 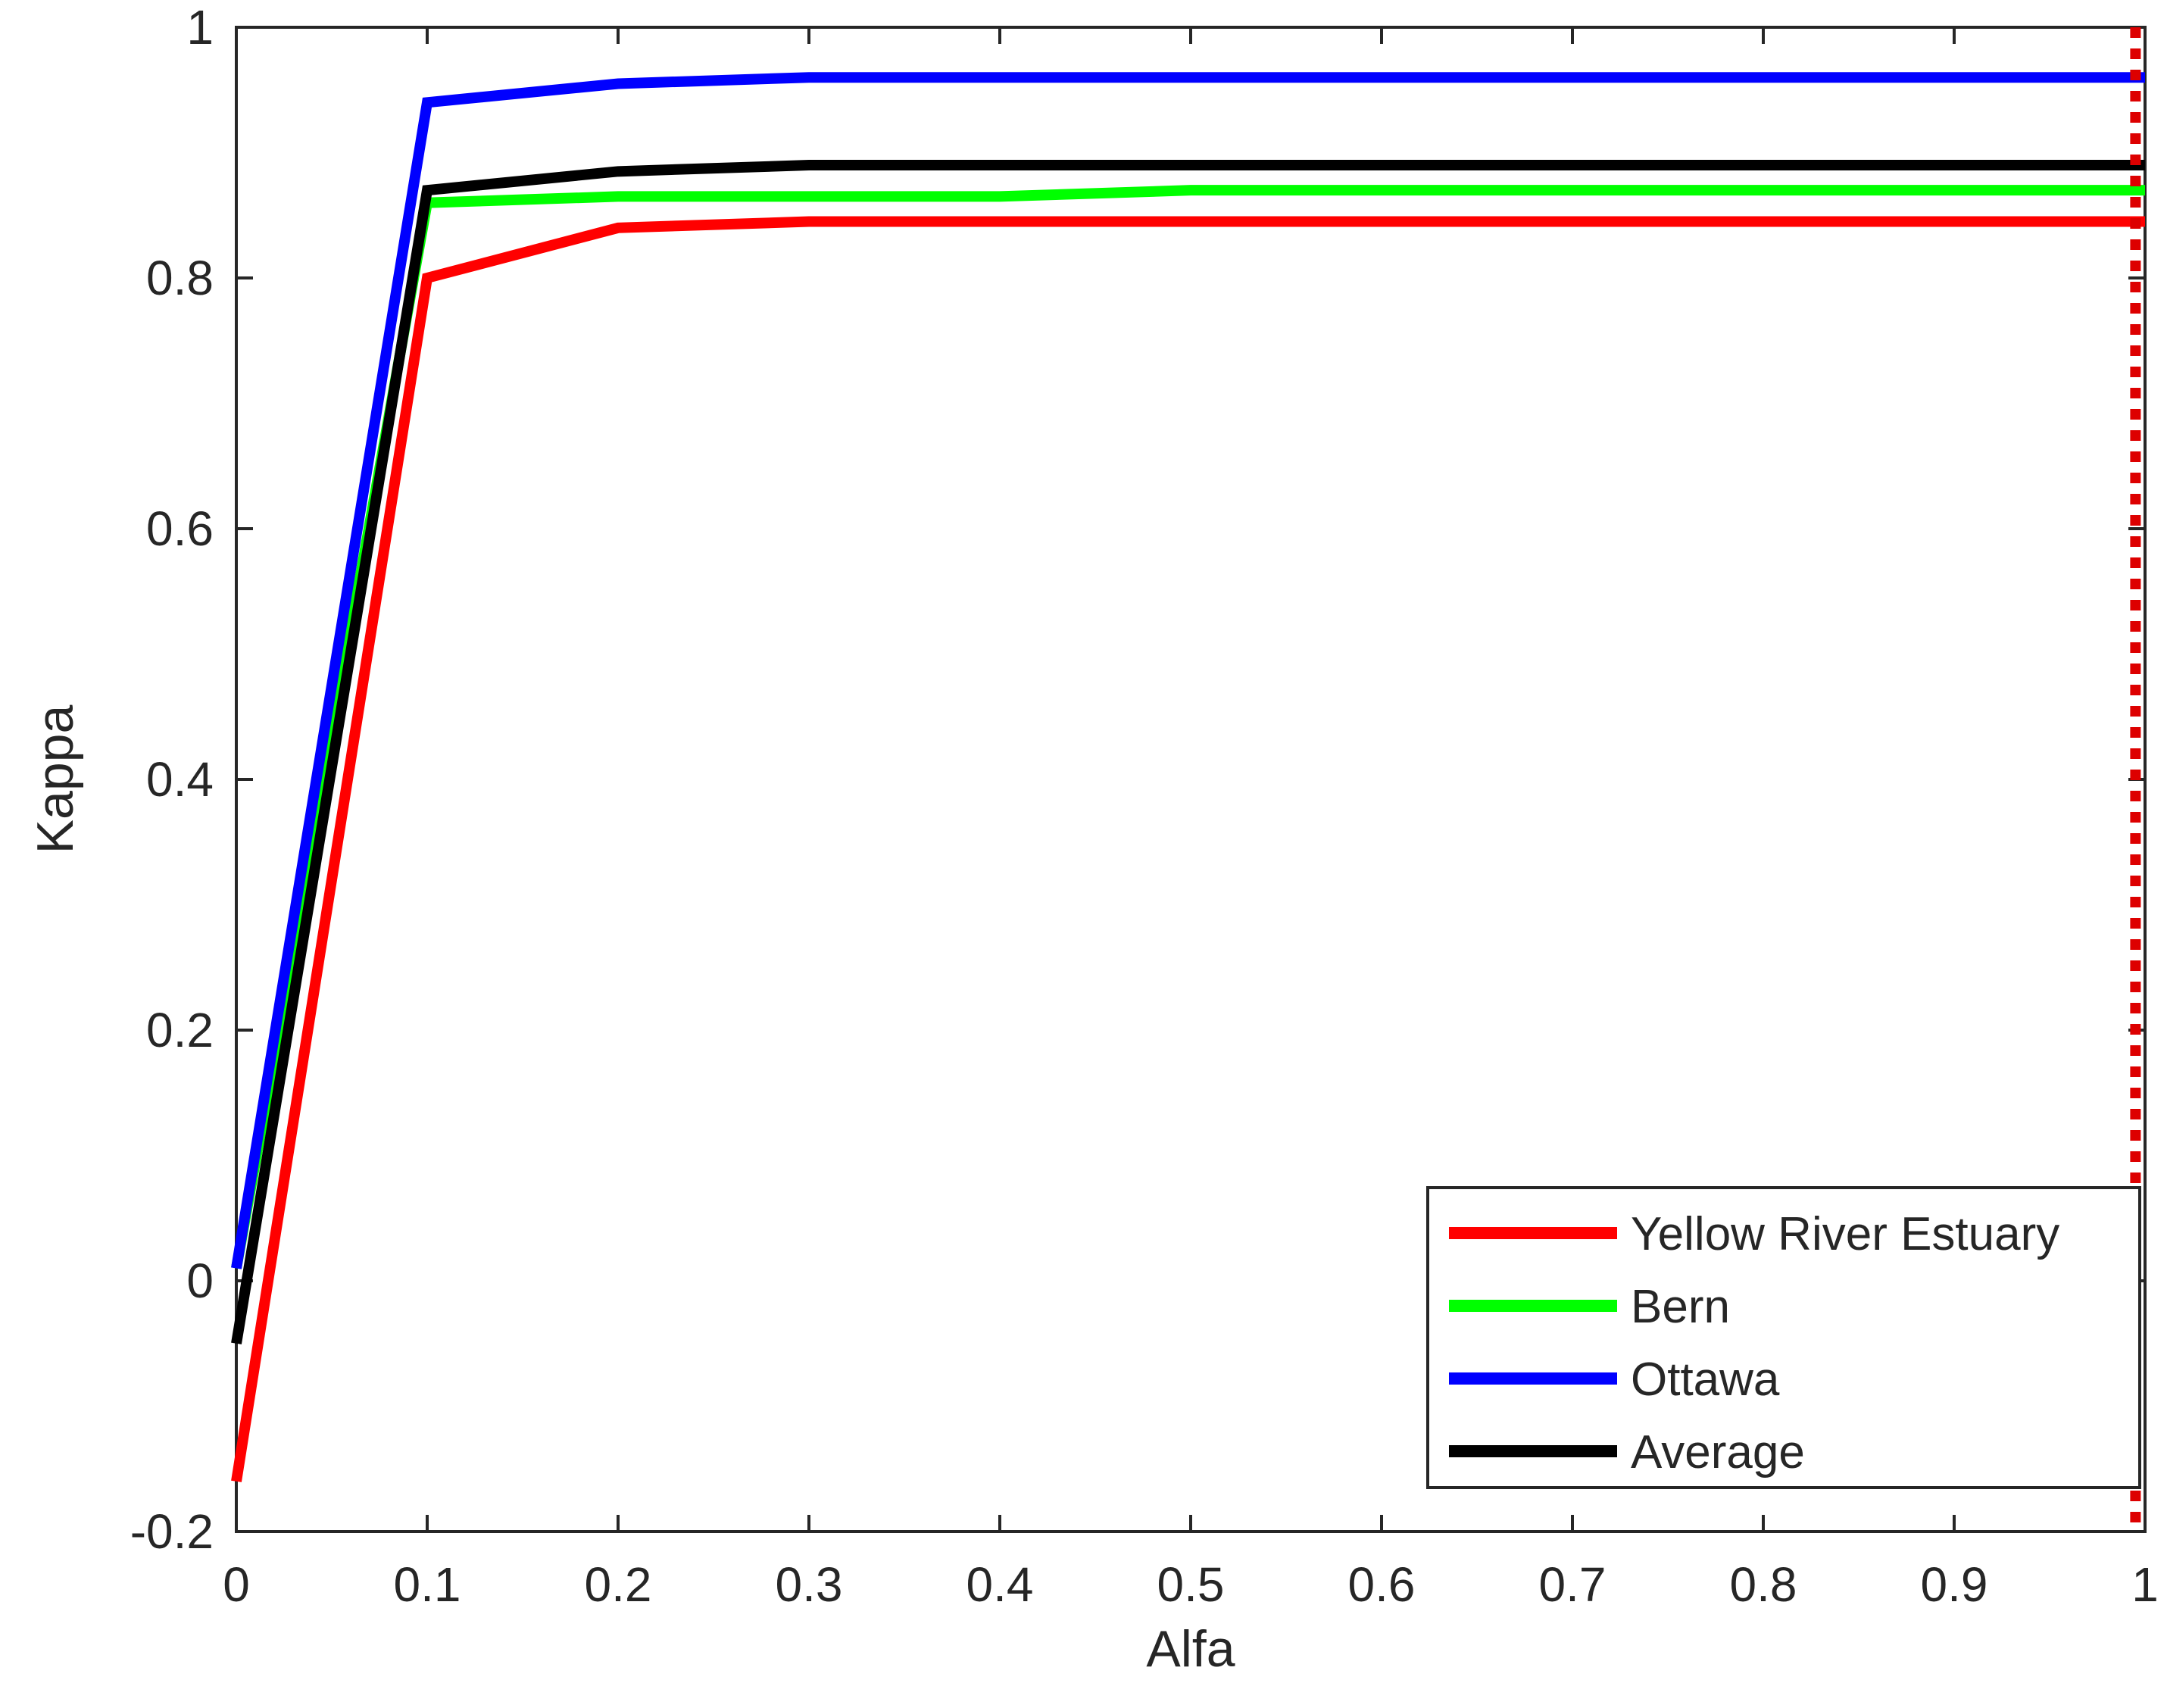 What do you see at coordinates (180, 278) in the screenshot?
I see `y-tick-label: 0.8` at bounding box center [180, 278].